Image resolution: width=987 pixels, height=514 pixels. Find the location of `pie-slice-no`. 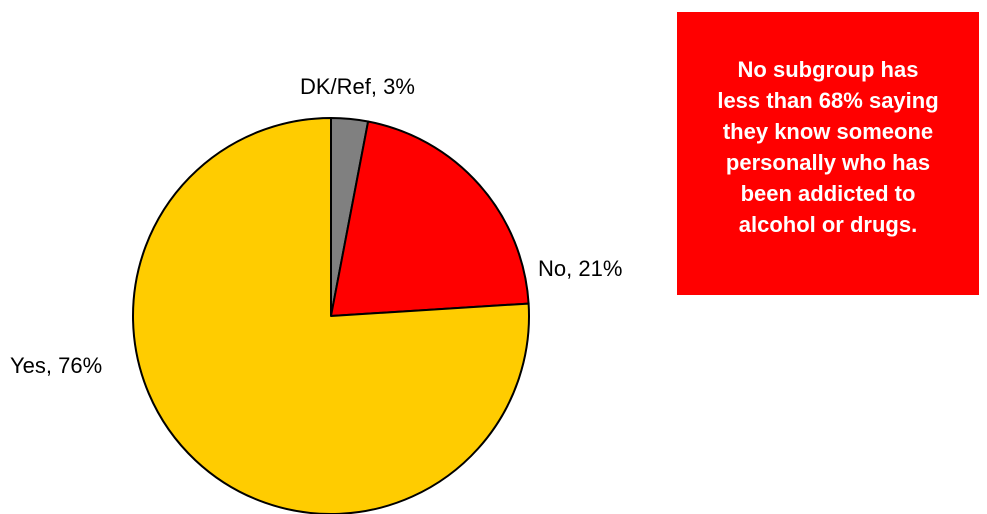

pie-slice-no is located at coordinates (430, 218).